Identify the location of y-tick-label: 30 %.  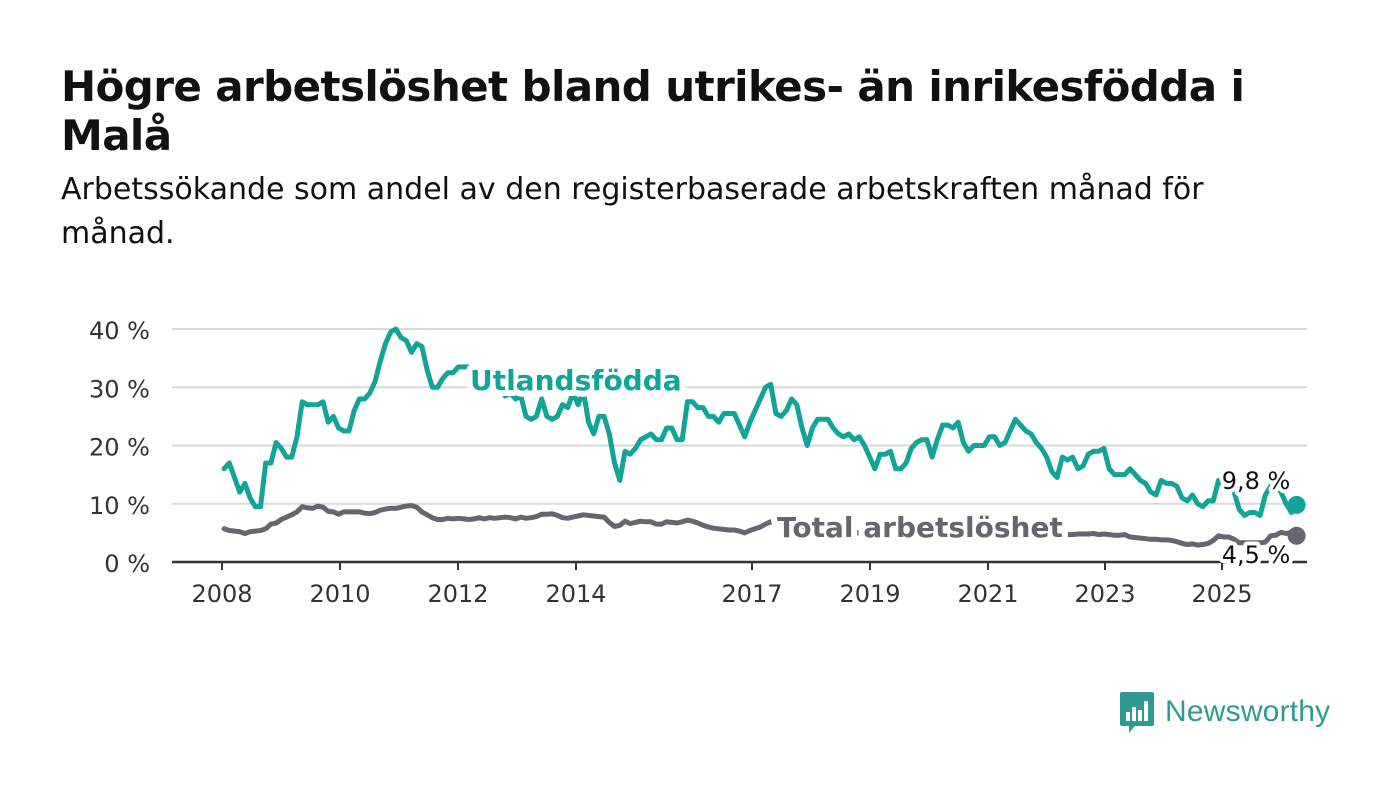
(119, 389).